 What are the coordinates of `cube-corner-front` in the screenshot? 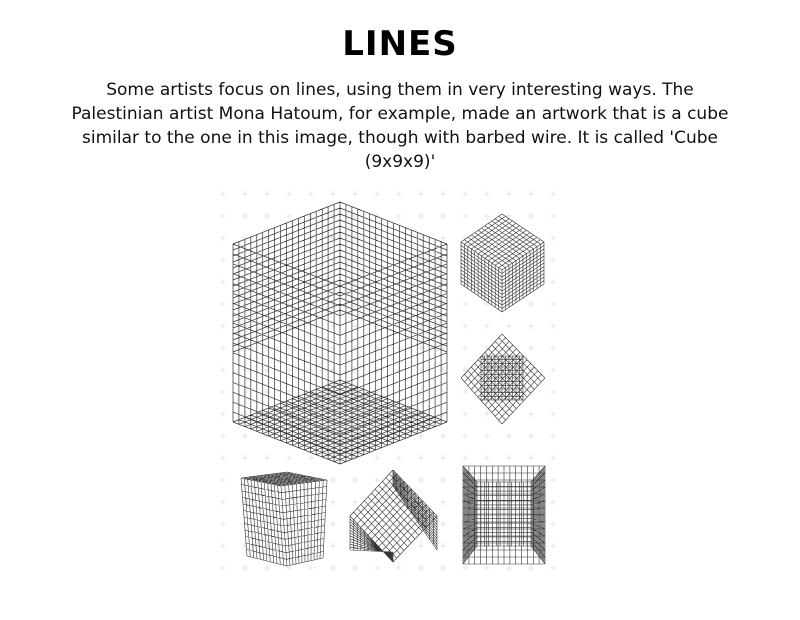 It's located at (503, 379).